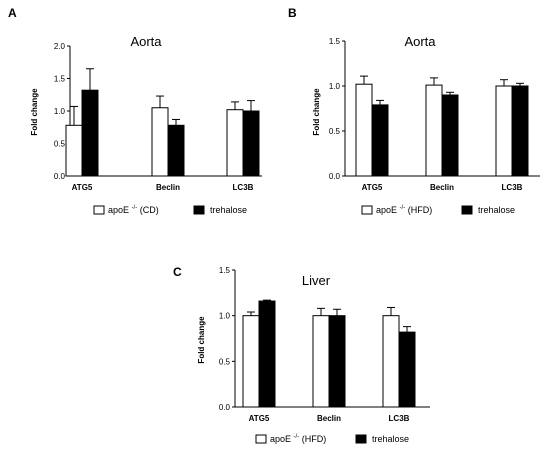 Image resolution: width=550 pixels, height=454 pixels. What do you see at coordinates (12, 13) in the screenshot?
I see `panel-letter-a: A` at bounding box center [12, 13].